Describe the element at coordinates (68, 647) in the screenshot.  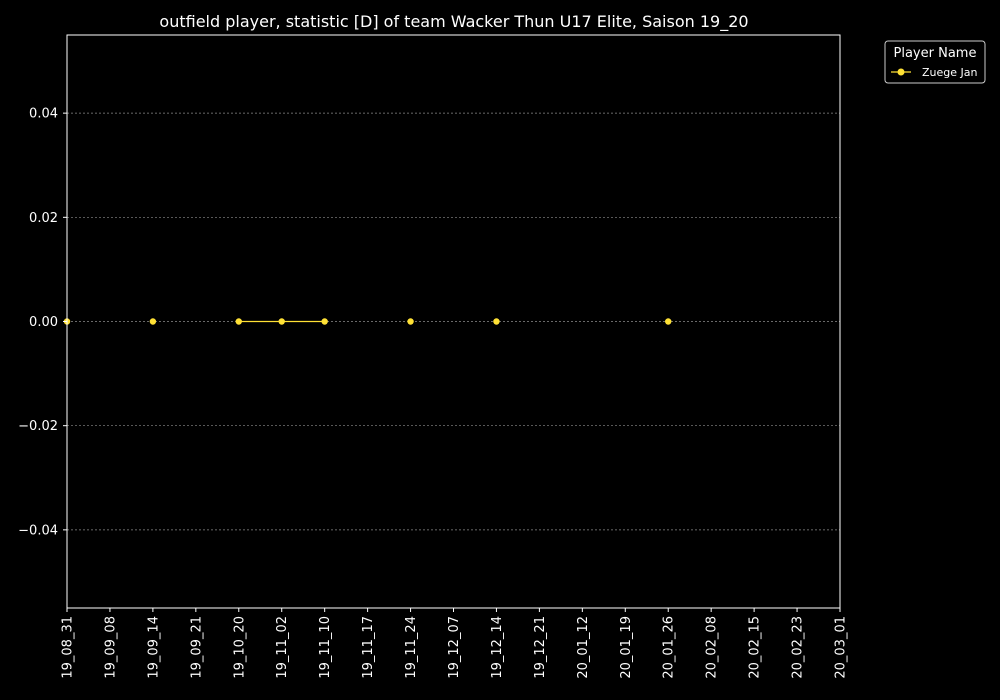
I see `x-tick-label: 19_08_31` at that location.